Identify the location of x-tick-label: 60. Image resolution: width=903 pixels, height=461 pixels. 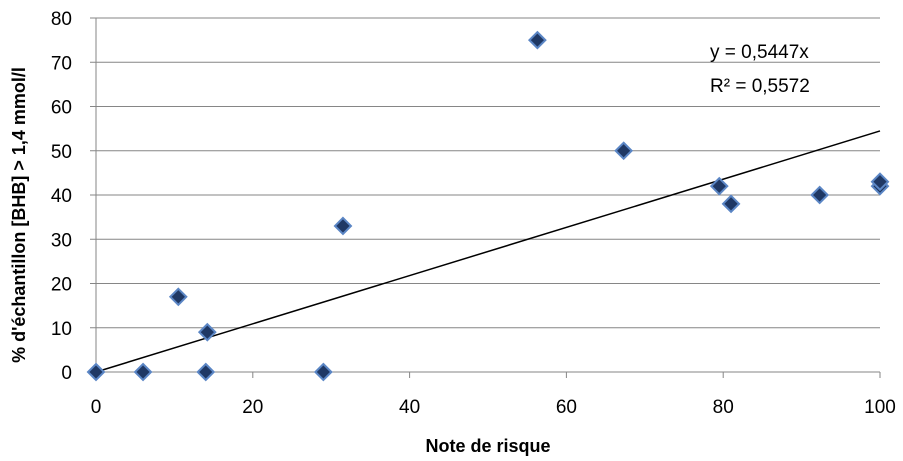
(566, 407).